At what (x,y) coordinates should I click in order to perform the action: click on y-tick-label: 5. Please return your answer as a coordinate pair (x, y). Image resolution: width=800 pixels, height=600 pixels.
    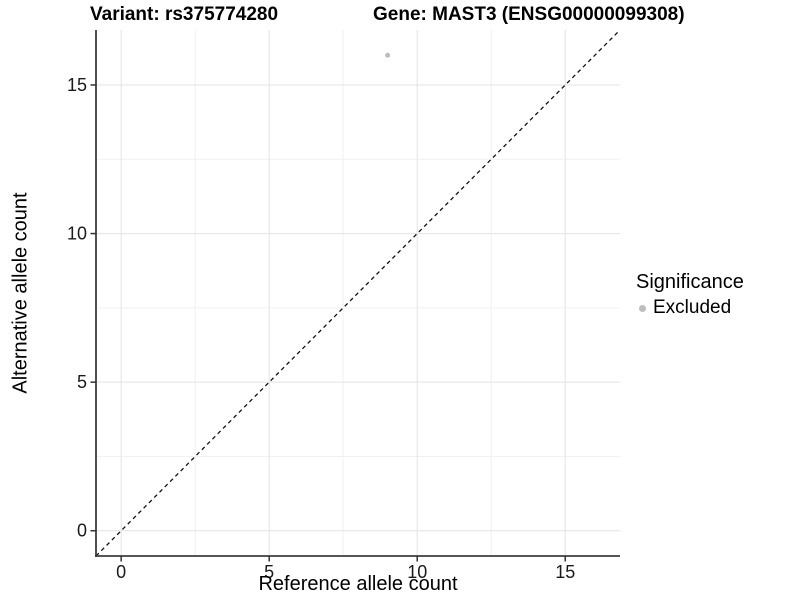
    Looking at the image, I should click on (82, 382).